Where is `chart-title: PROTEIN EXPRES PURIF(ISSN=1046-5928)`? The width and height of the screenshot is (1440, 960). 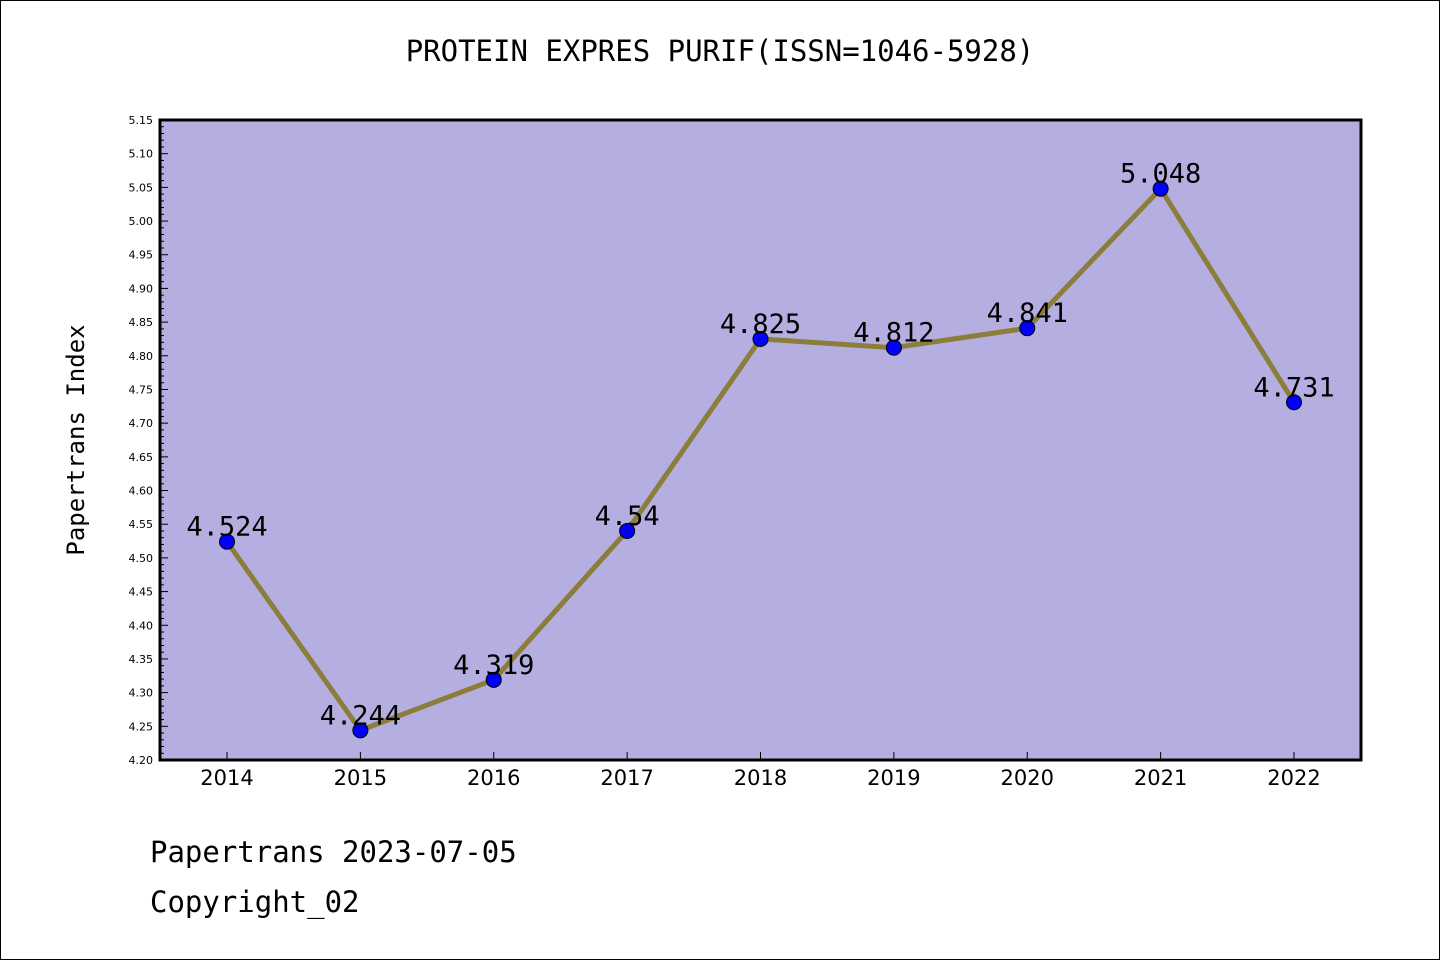 chart-title: PROTEIN EXPRES PURIF(ISSN=1046-5928) is located at coordinates (720, 51).